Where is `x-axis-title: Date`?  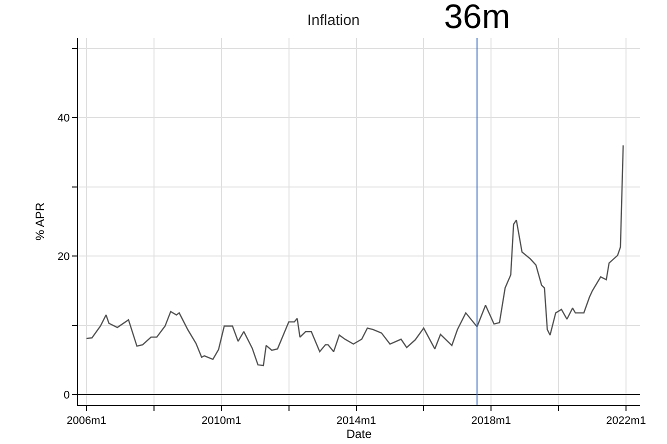 x-axis-title: Date is located at coordinates (359, 434).